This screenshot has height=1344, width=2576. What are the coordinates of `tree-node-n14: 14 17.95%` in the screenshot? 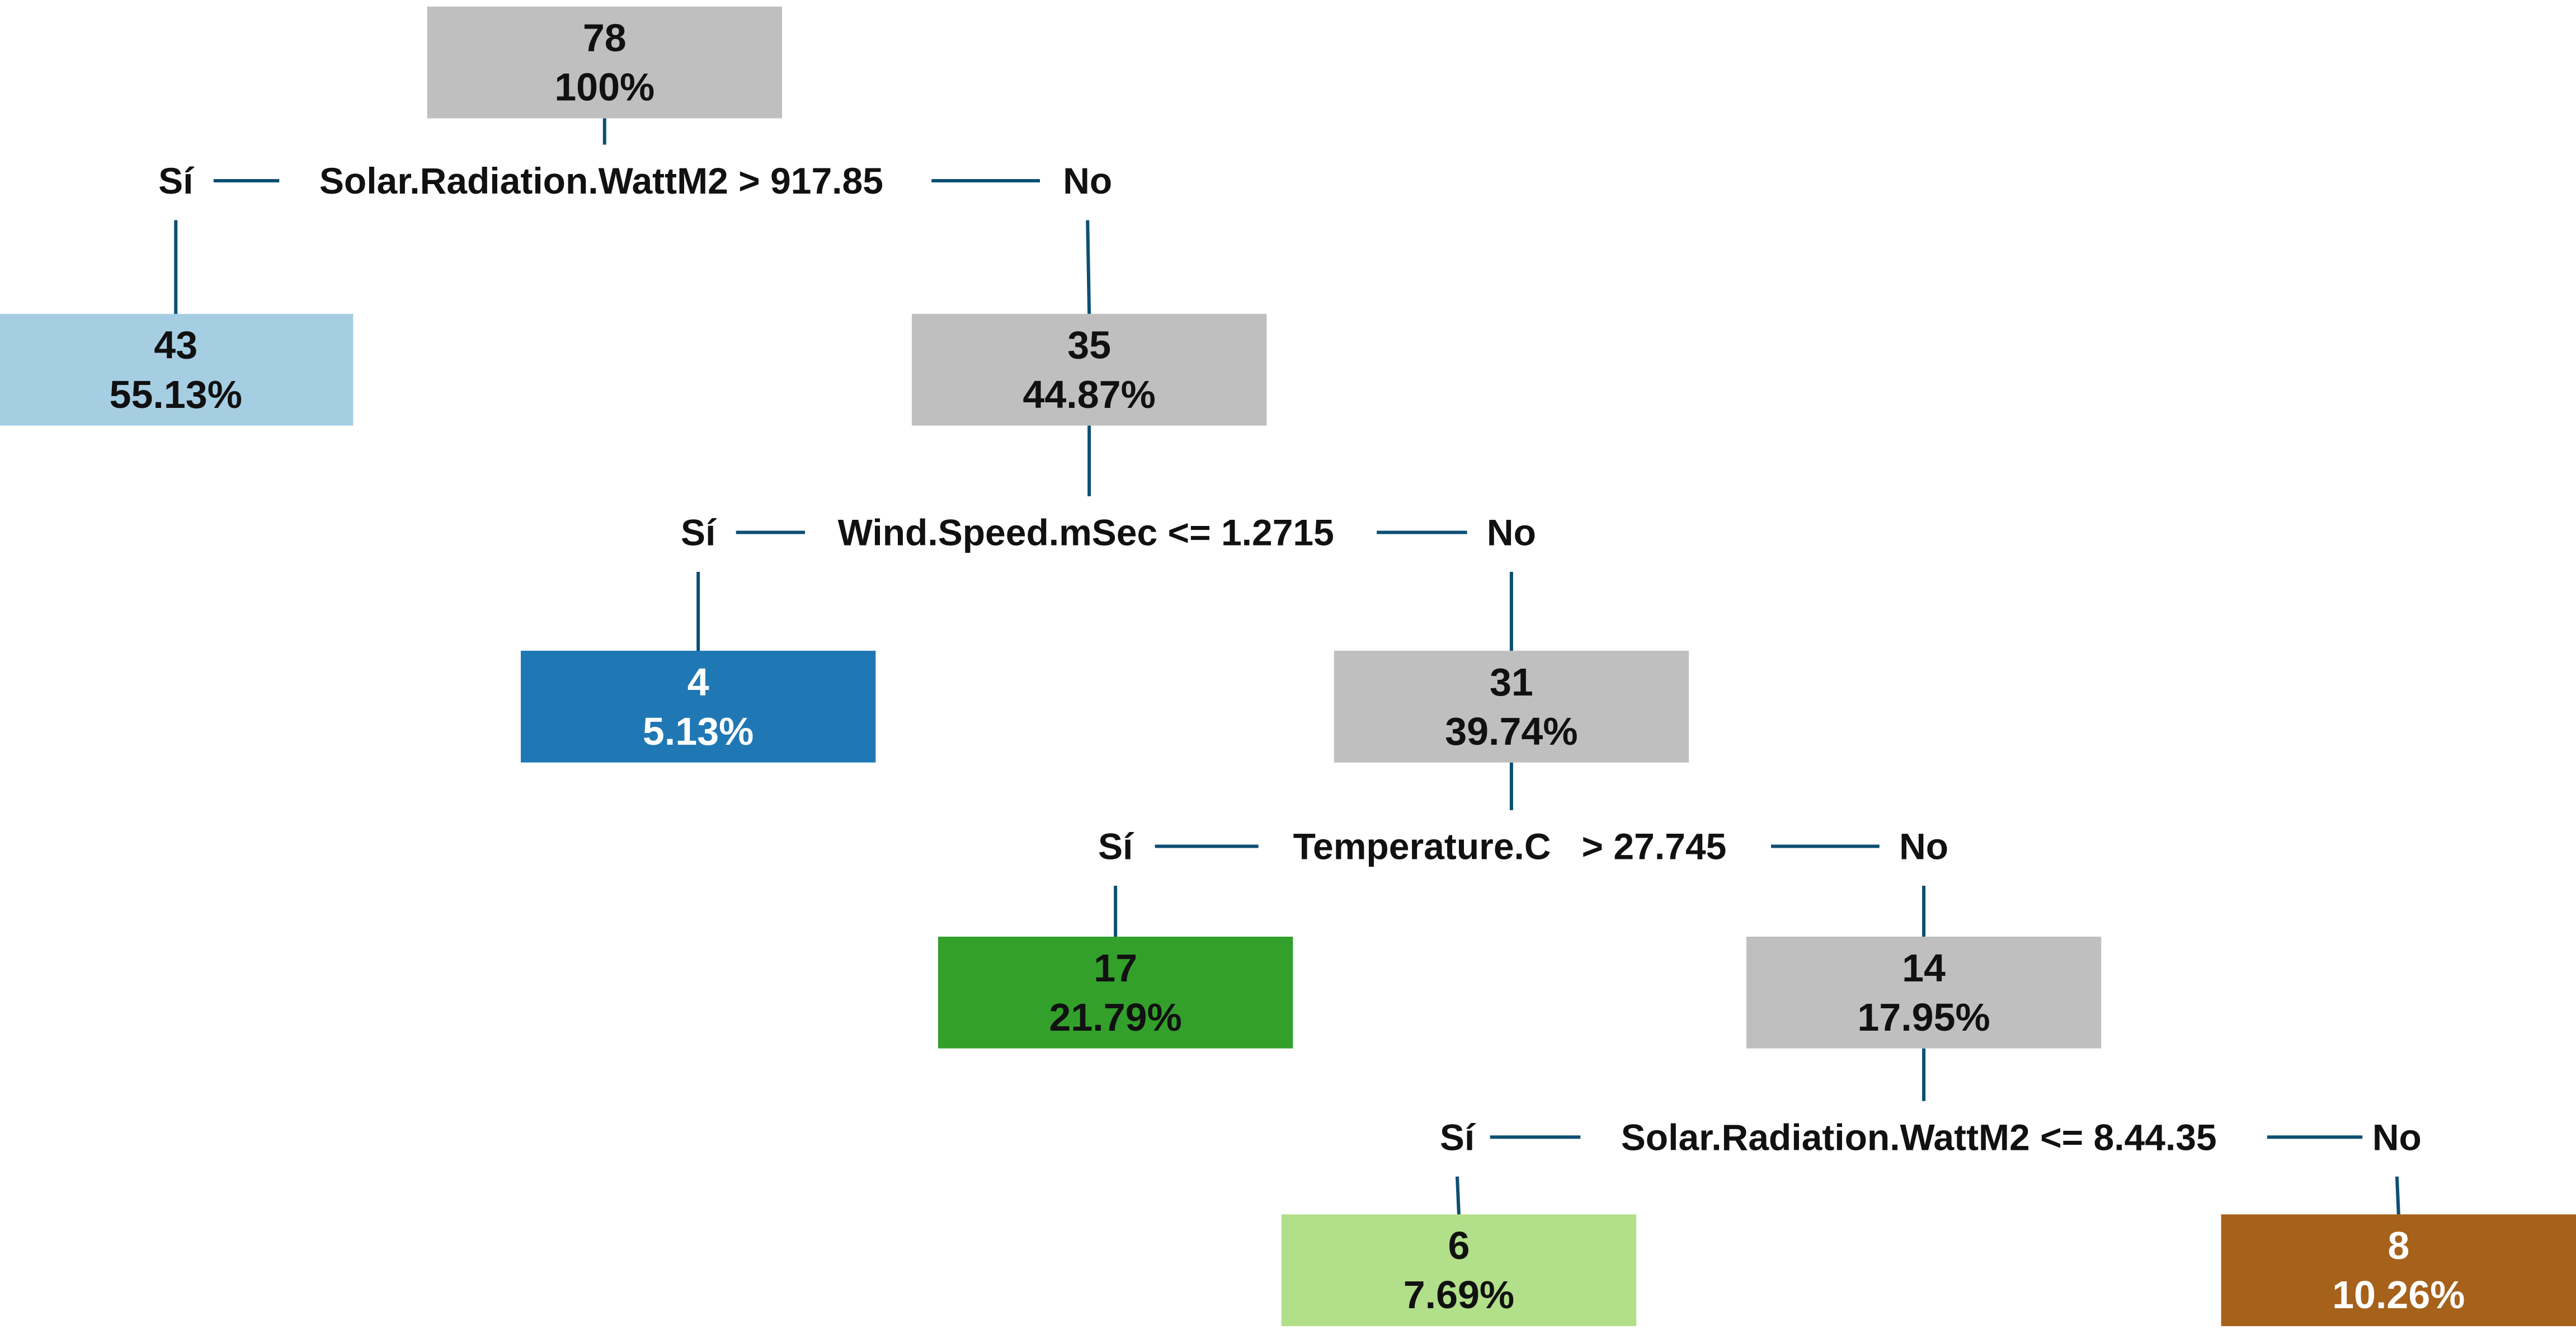 It's located at (1924, 993).